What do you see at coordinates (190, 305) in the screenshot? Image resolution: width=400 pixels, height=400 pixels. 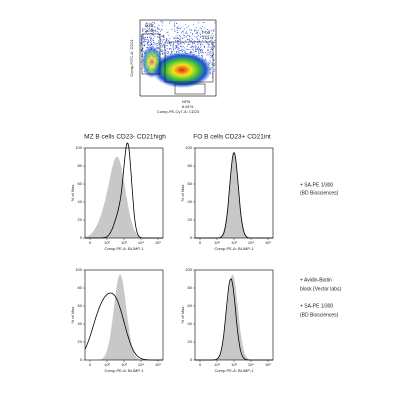 I see `y-tick-label: 60` at bounding box center [190, 305].